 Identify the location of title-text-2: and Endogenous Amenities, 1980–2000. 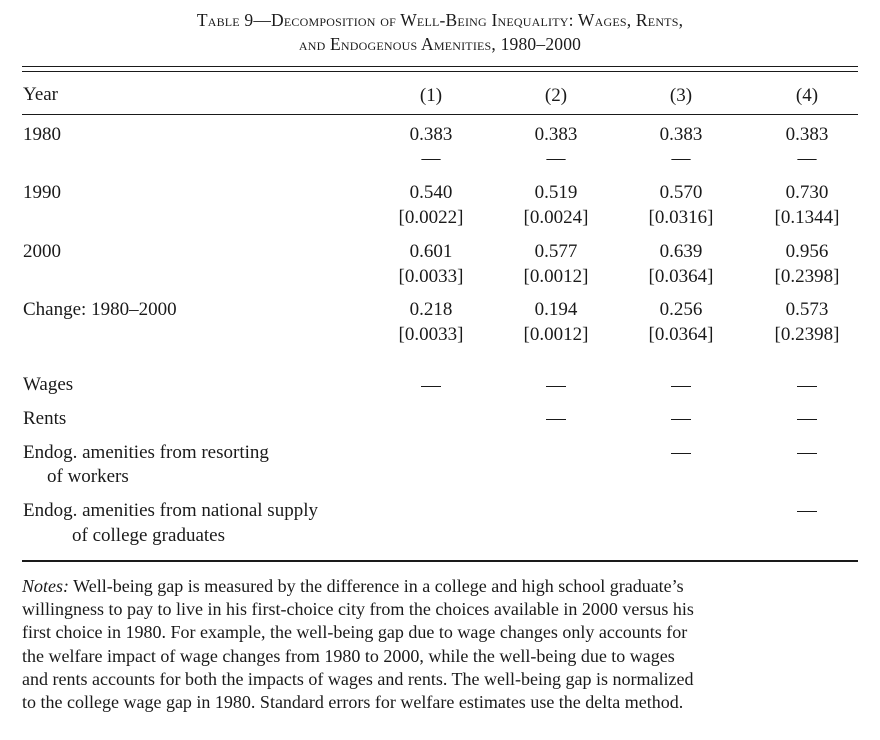
(440, 44).